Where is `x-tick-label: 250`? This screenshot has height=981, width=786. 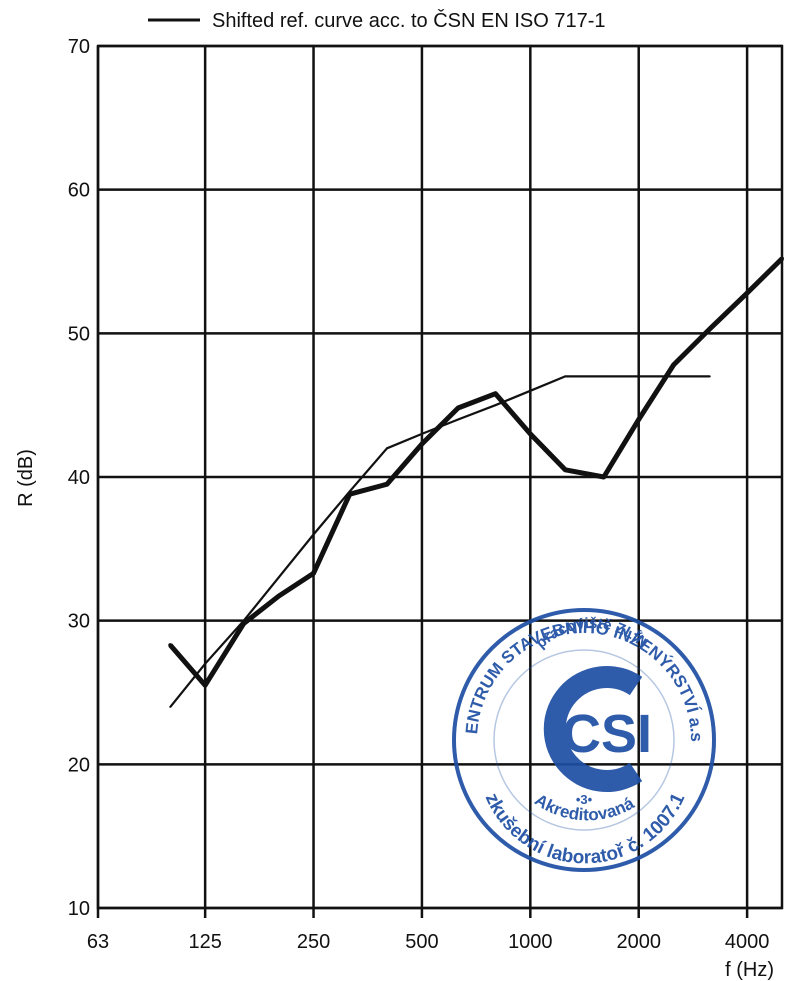
x-tick-label: 250 is located at coordinates (313, 942).